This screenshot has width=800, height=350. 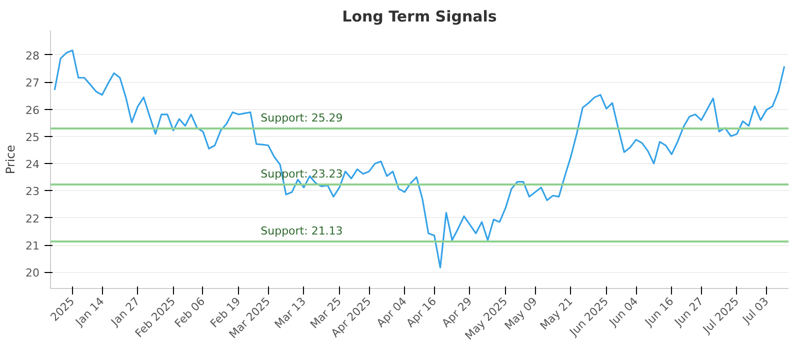 What do you see at coordinates (33, 165) in the screenshot?
I see `y-tick-label: 24` at bounding box center [33, 165].